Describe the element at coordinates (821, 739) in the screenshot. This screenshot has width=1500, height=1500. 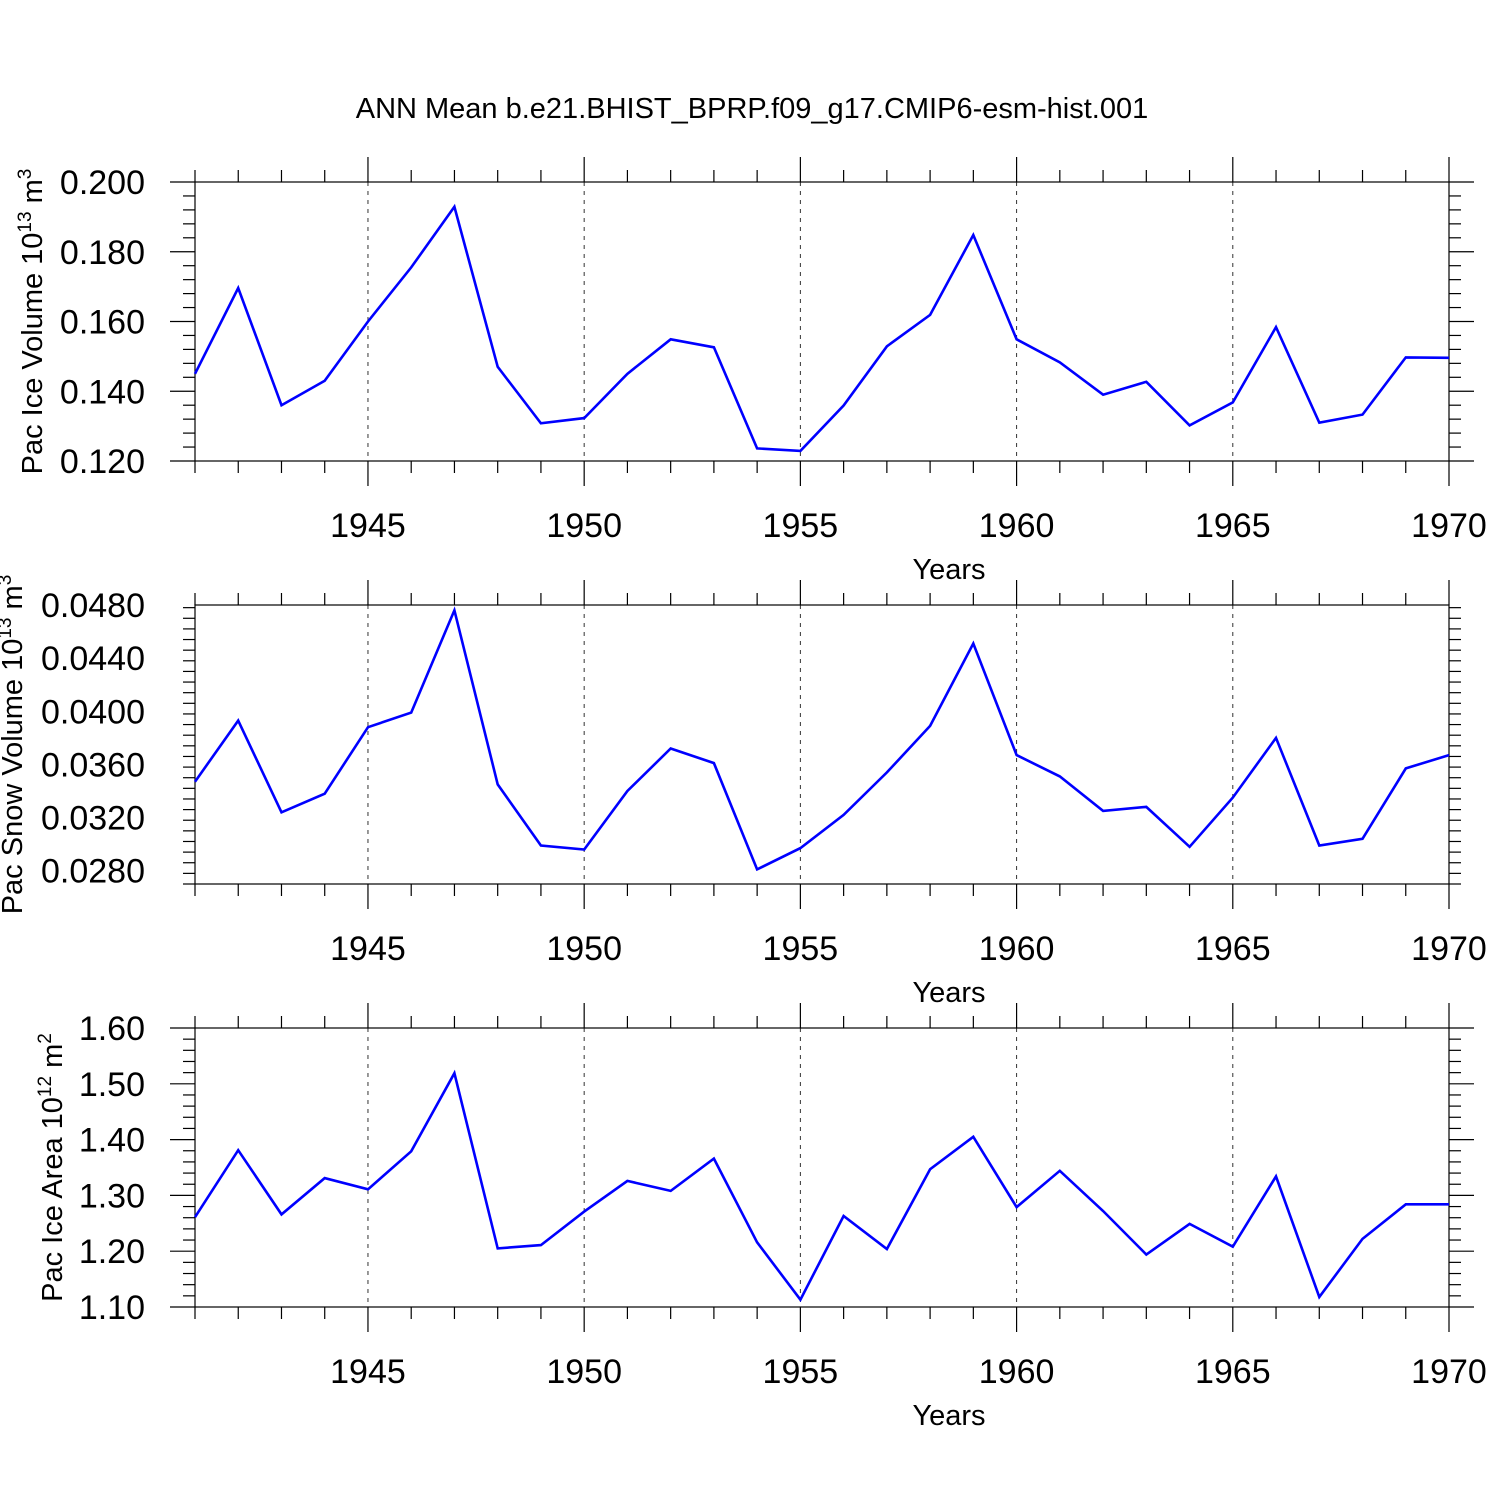
I see `series-line-snow-volume` at that location.